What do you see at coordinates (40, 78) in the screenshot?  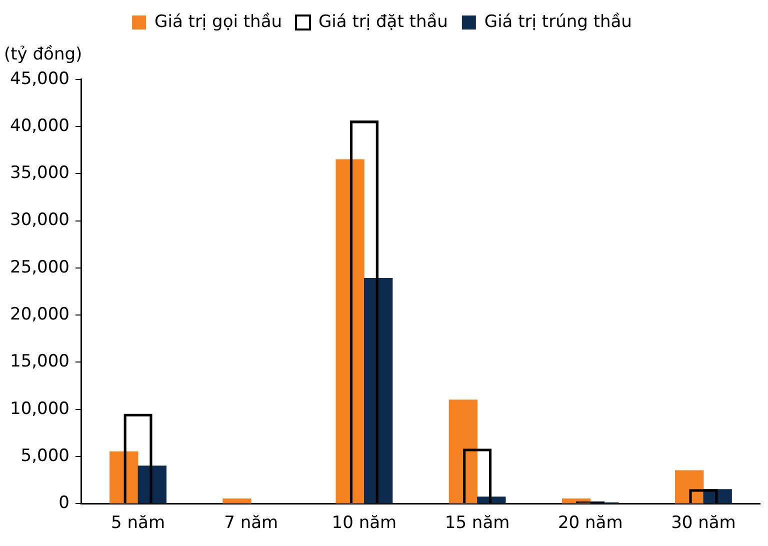 I see `y-tick-label: 45,000` at bounding box center [40, 78].